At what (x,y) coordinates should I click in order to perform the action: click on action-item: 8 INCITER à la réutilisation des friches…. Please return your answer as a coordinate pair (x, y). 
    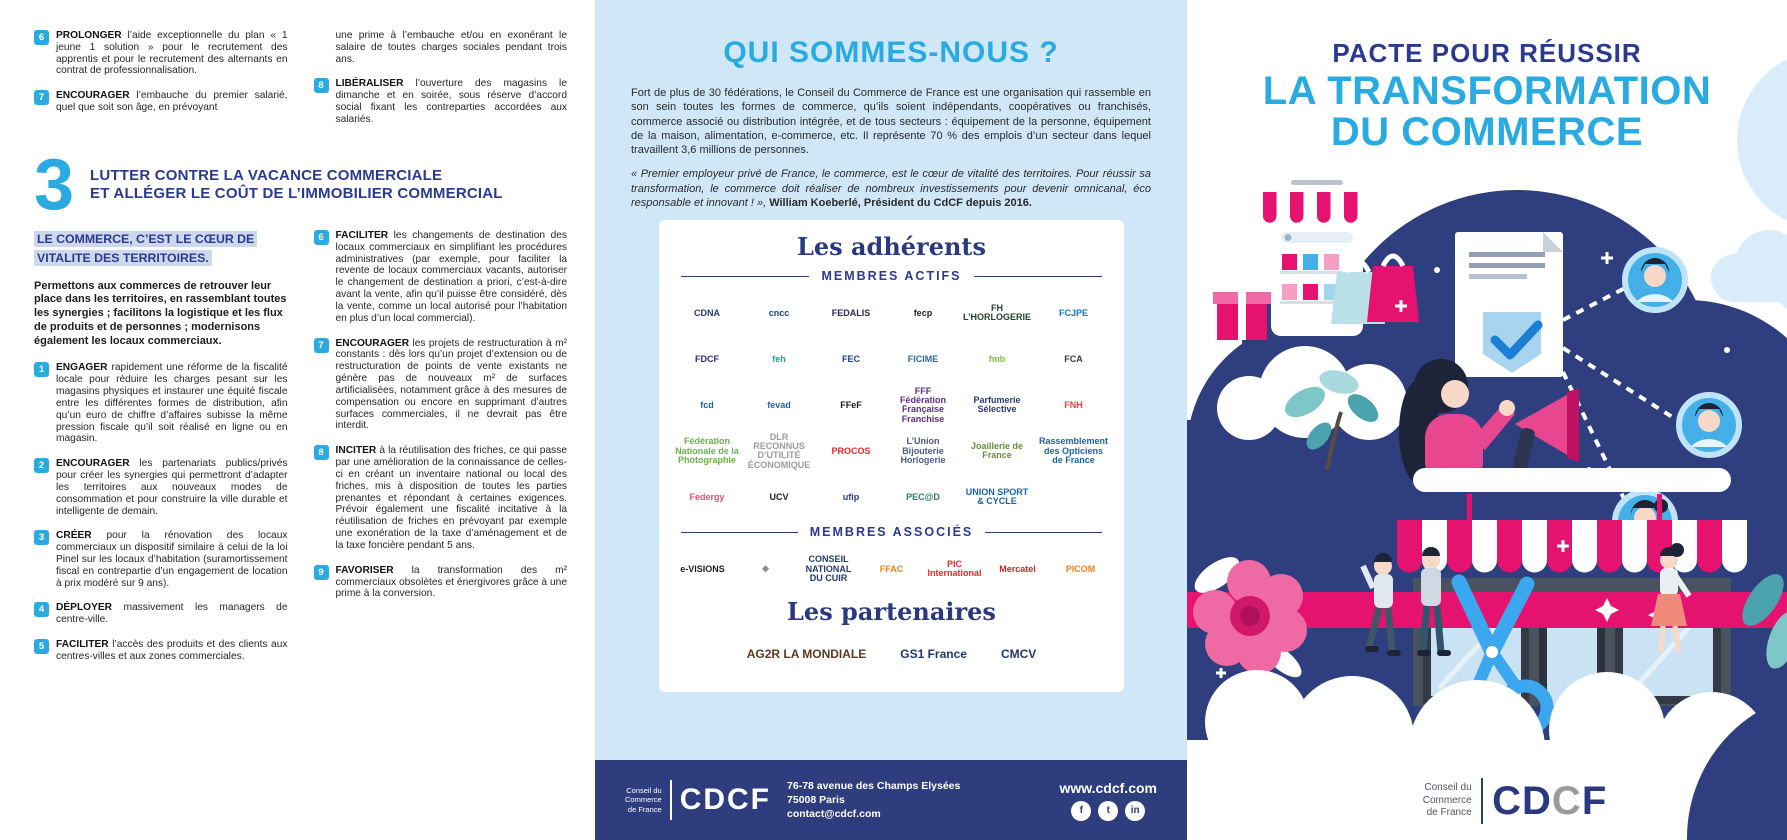
    Looking at the image, I should click on (440, 498).